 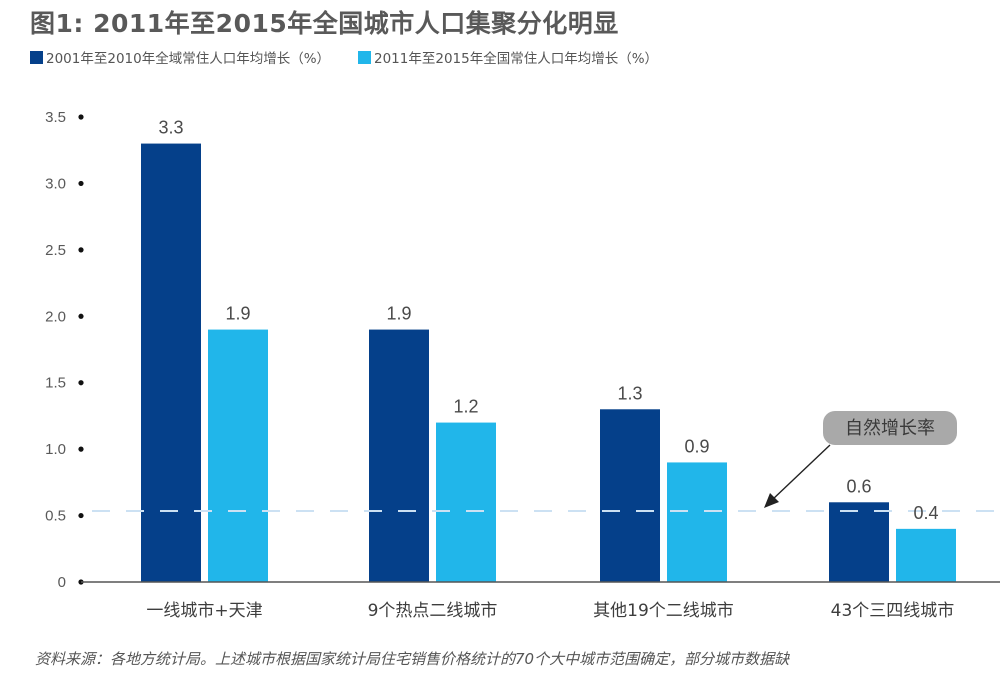 I want to click on category-label: 一线城市+天津, so click(x=204, y=611).